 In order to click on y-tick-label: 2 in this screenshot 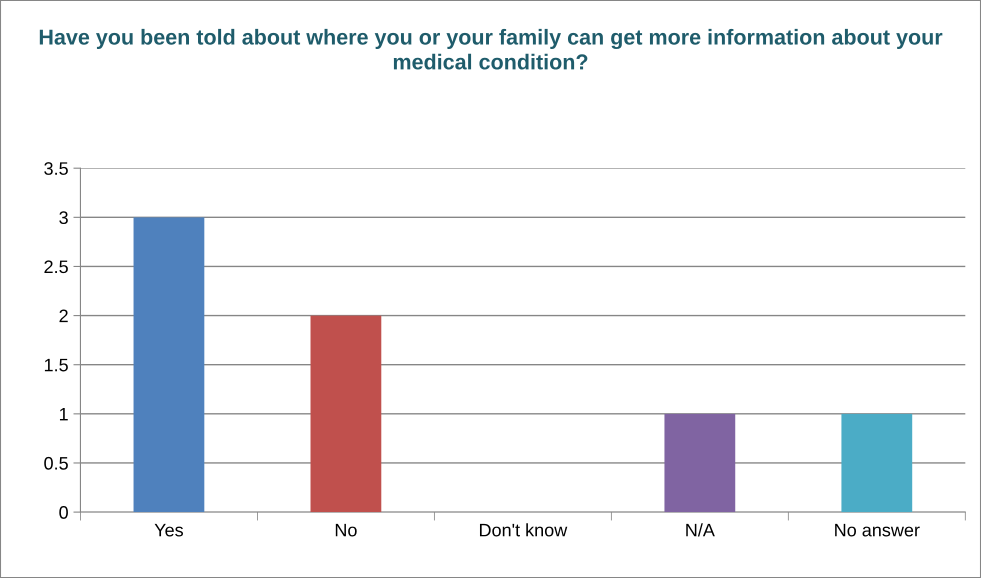, I will do `click(64, 316)`.